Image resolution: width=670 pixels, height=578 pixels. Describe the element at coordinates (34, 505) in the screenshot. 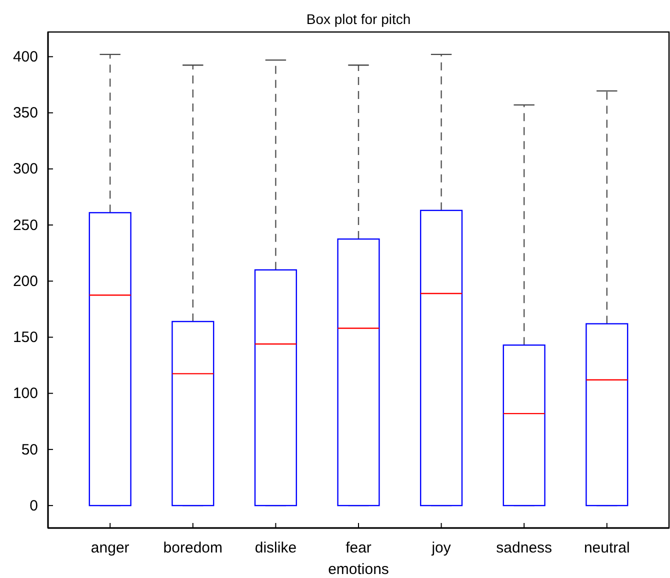

I see `y-tick-label: 0` at that location.